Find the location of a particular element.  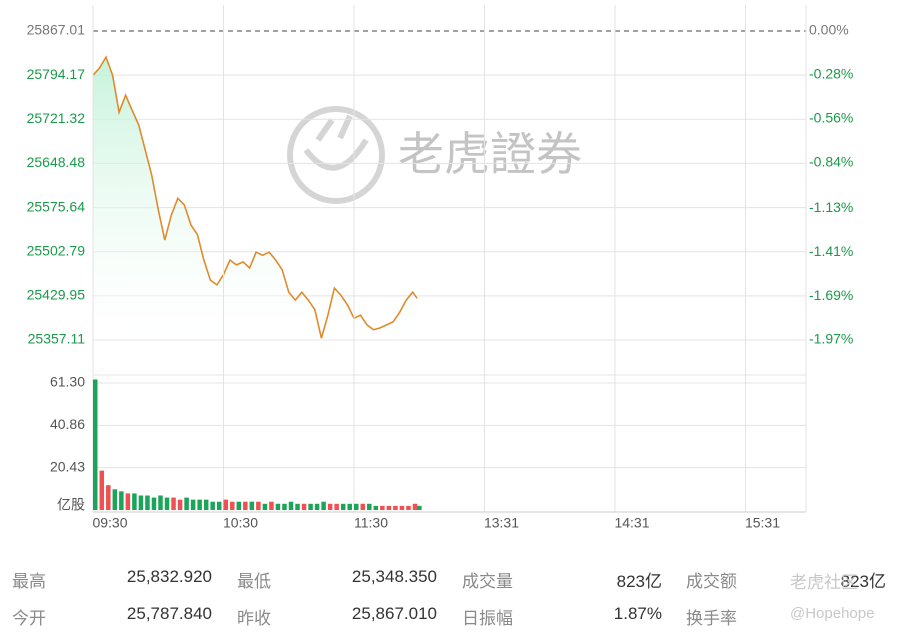

x-tick-label: 09:30 is located at coordinates (109, 523).